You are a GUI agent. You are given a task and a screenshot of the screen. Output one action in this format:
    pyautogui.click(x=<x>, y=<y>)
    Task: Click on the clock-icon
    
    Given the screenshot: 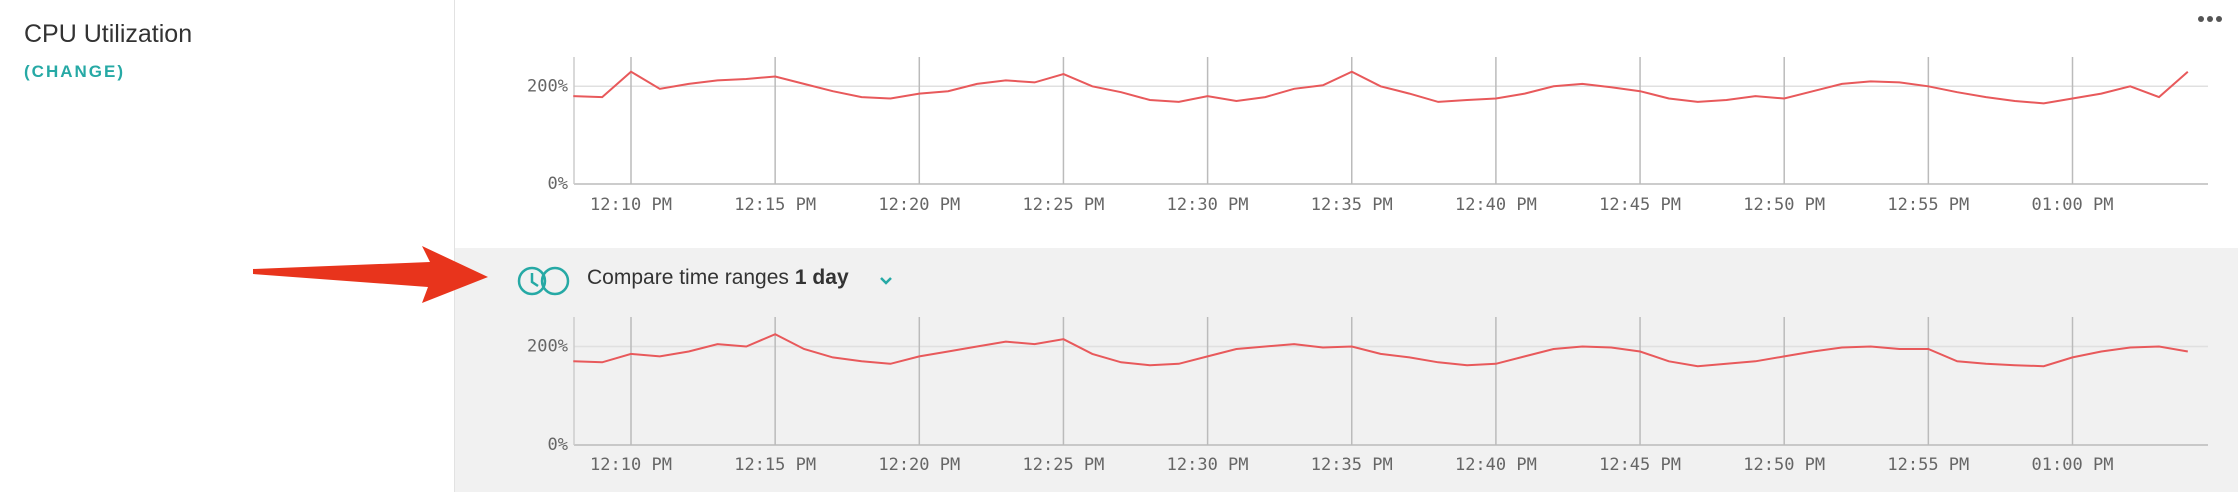 What is the action you would take?
    pyautogui.click(x=543, y=281)
    